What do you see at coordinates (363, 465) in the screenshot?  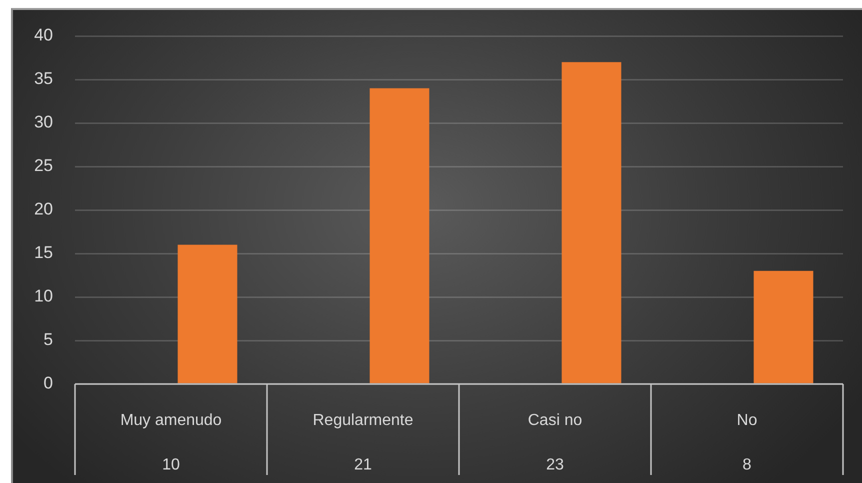 I see `text: 21` at bounding box center [363, 465].